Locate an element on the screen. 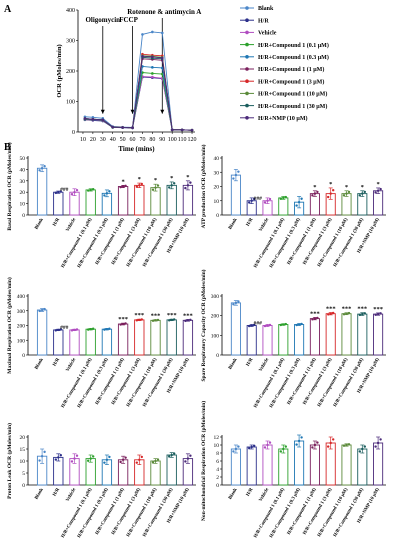  y-tick-label: 30 is located at coordinates (217, 173).